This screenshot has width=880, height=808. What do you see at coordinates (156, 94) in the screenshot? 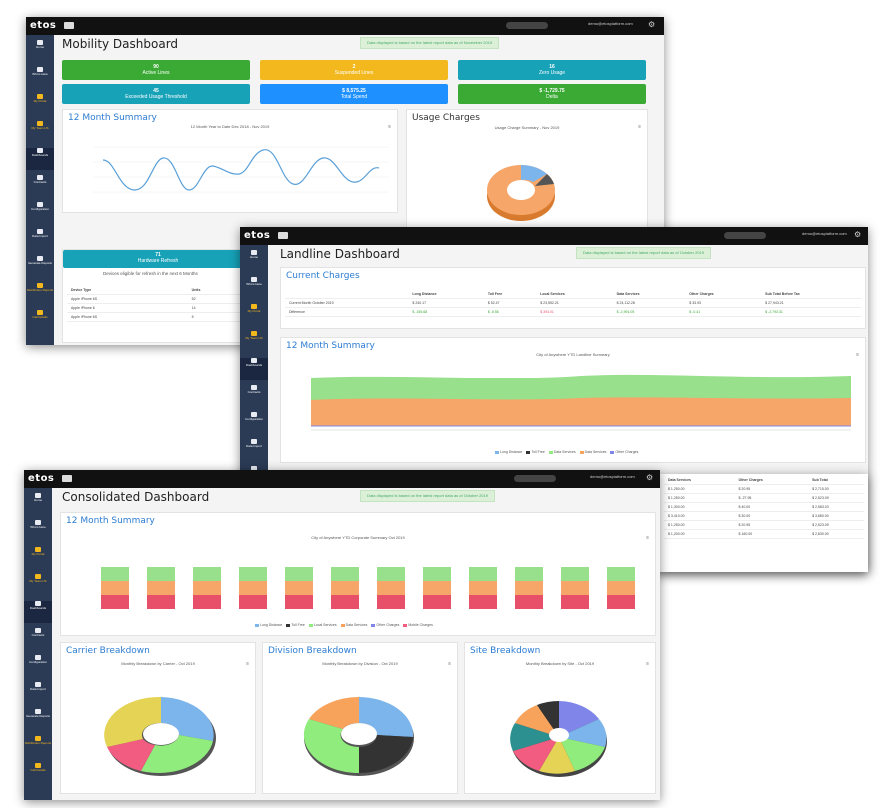
I see `stat-tile: 45 Exceeded Usage Threshold` at bounding box center [156, 94].